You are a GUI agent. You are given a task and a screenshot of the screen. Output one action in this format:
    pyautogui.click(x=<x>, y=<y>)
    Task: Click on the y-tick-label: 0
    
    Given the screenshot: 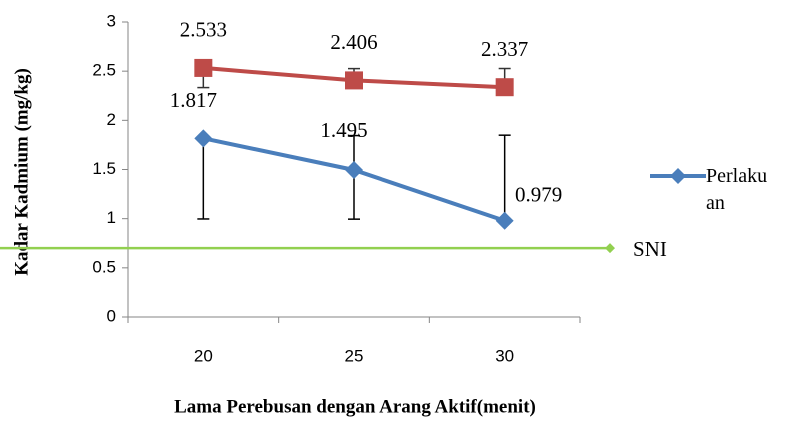 What is the action you would take?
    pyautogui.click(x=111, y=315)
    